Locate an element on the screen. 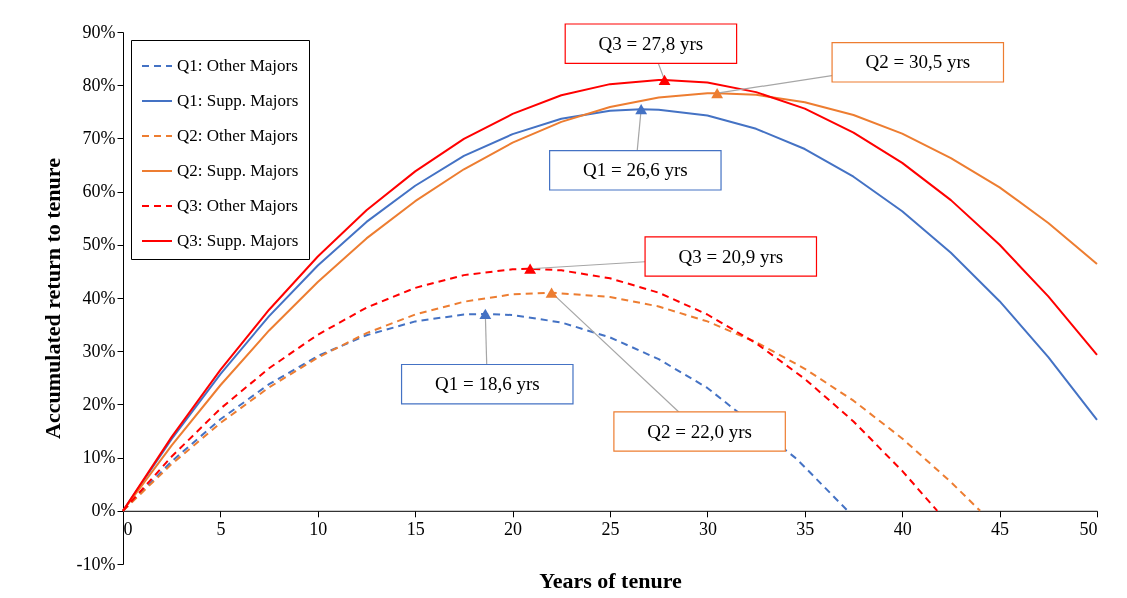 The height and width of the screenshot is (598, 1127). x-tick-label: 5 is located at coordinates (221, 529).